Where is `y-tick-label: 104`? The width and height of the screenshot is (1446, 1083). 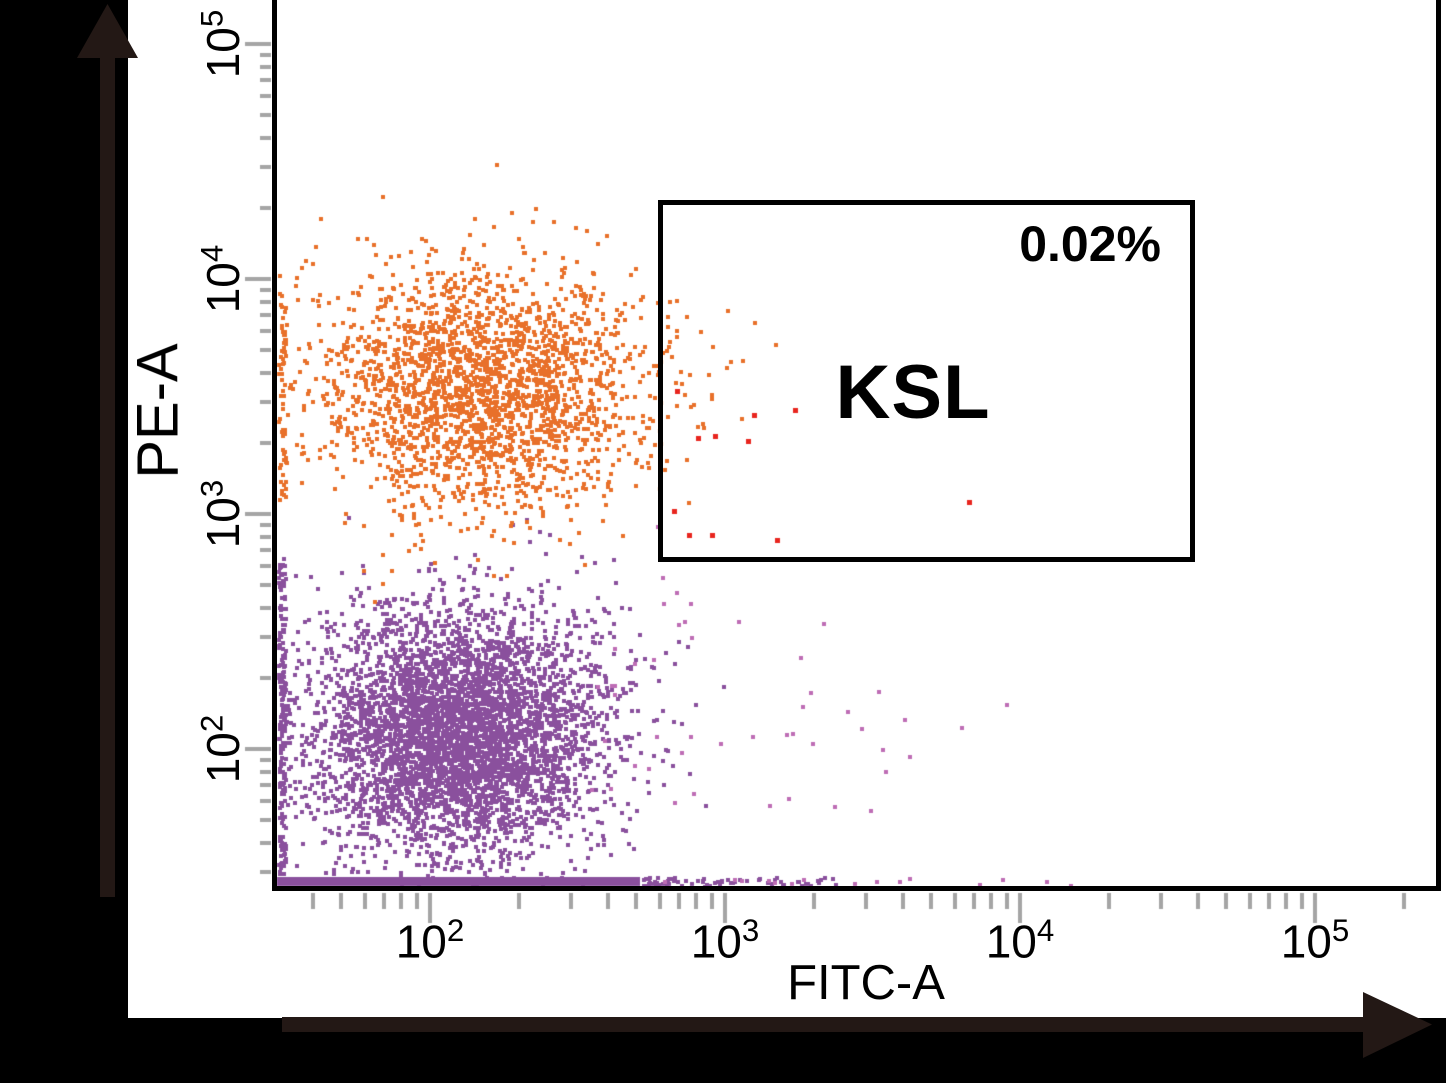 y-tick-label: 104 is located at coordinates (221, 279).